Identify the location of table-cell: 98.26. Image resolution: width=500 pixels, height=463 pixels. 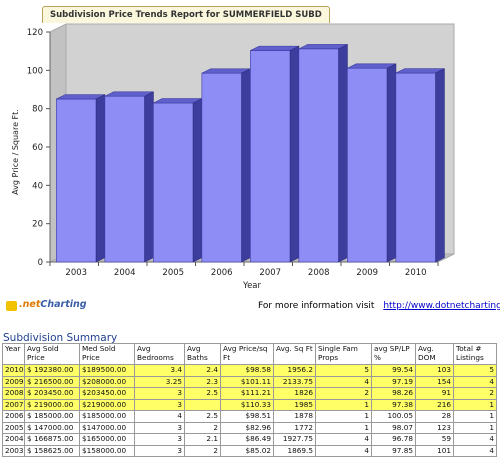
(393, 393).